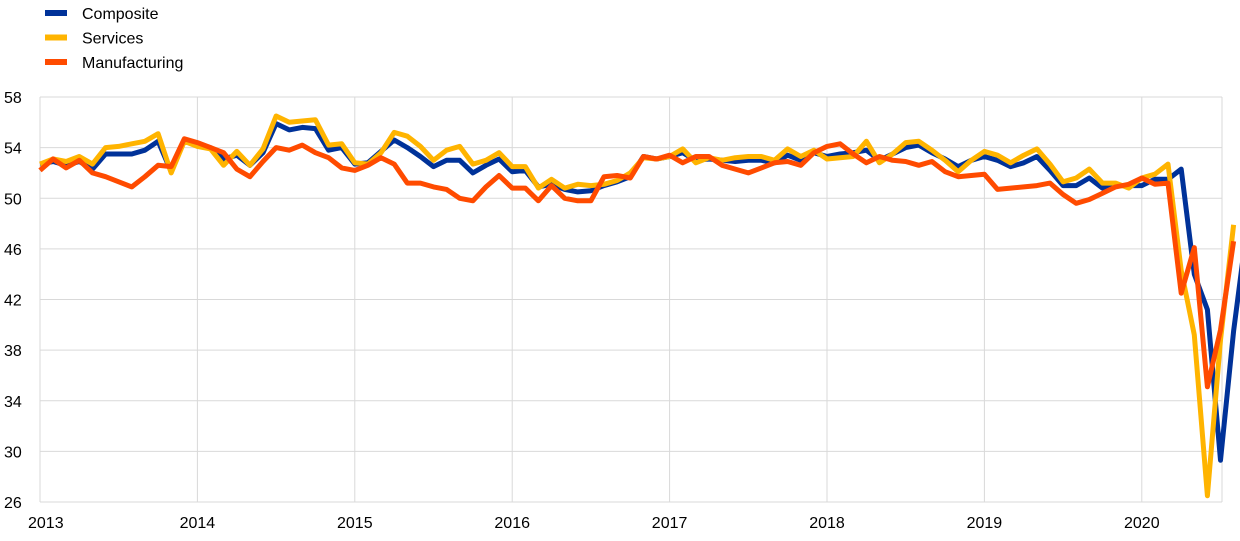  I want to click on x-tick-label: 2016, so click(512, 523).